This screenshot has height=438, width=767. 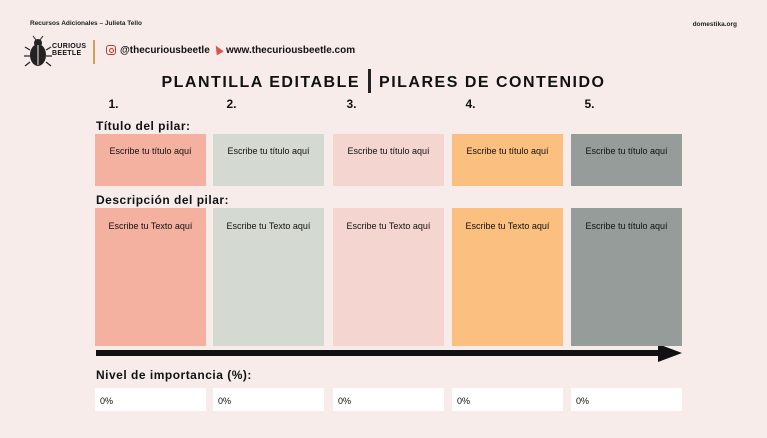 What do you see at coordinates (218, 49) in the screenshot?
I see `cursor-icon` at bounding box center [218, 49].